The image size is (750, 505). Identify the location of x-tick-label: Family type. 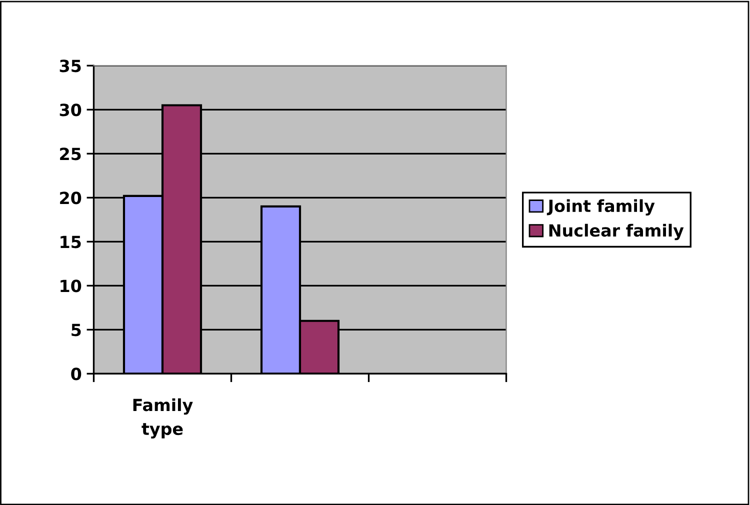
(163, 418).